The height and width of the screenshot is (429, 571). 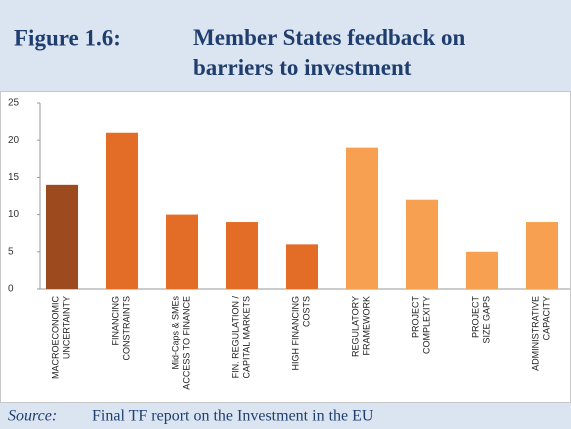 I want to click on x-tick-label-group: PROJECTSIZE GAPS, so click(x=481, y=320).